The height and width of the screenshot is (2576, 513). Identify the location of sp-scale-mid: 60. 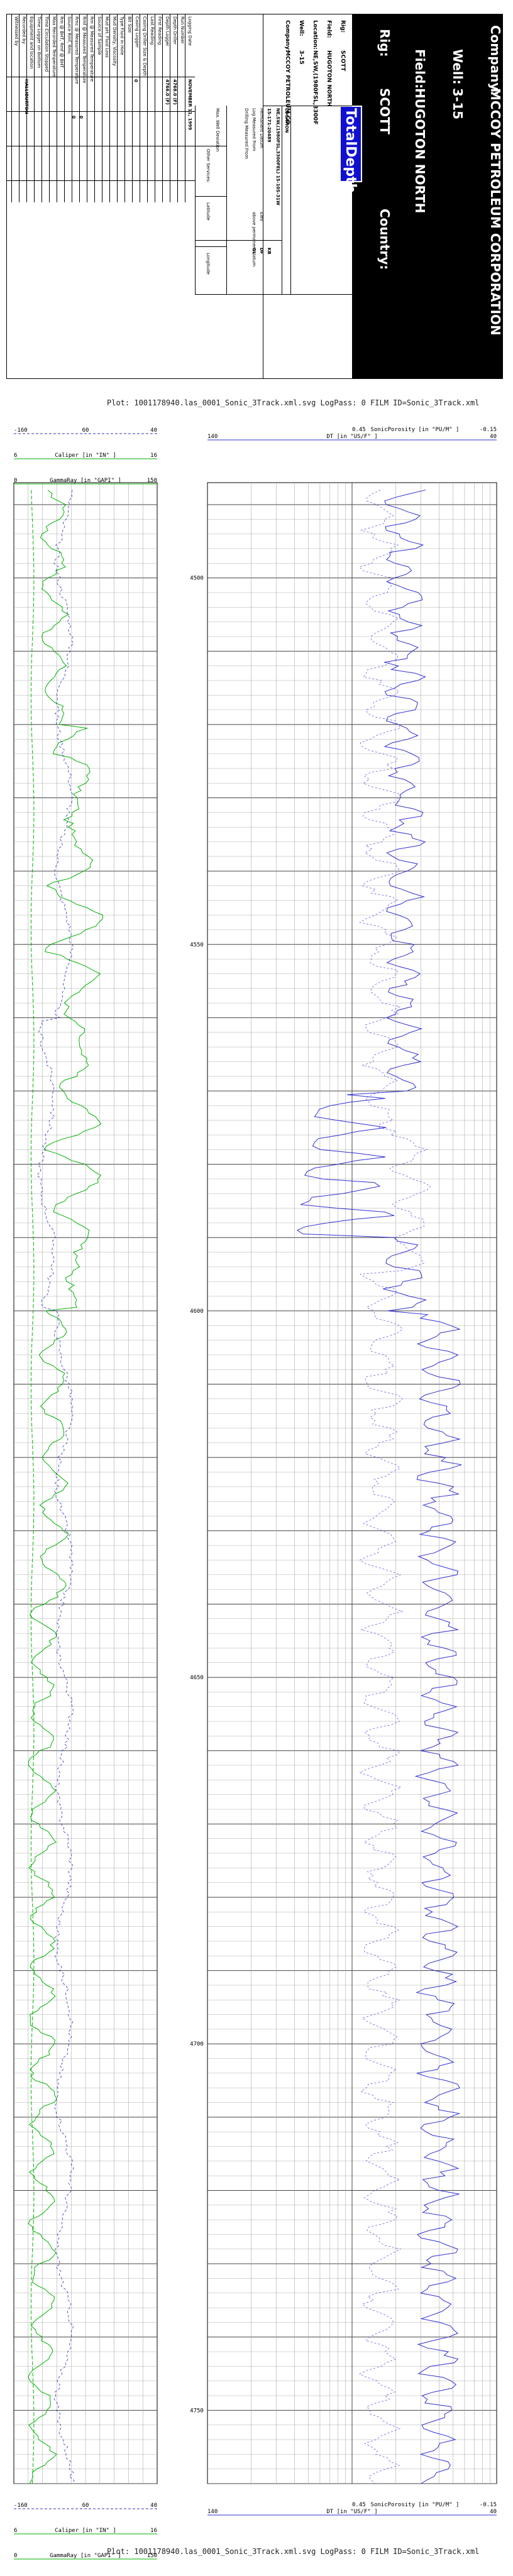
(85, 431).